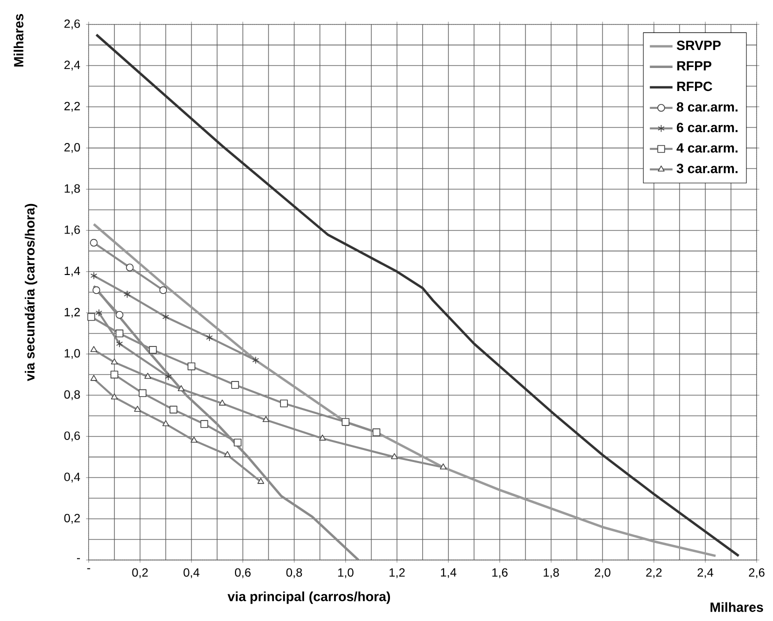 The image size is (773, 621). Describe the element at coordinates (448, 573) in the screenshot. I see `x-tick-label: 1,4` at that location.